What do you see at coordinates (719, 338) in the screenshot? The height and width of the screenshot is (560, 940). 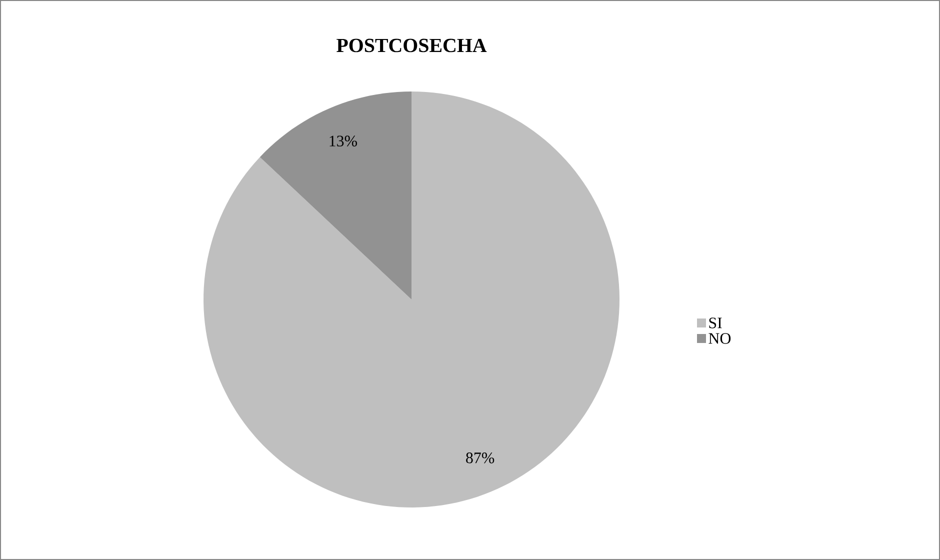 I see `legend-label: NO` at bounding box center [719, 338].